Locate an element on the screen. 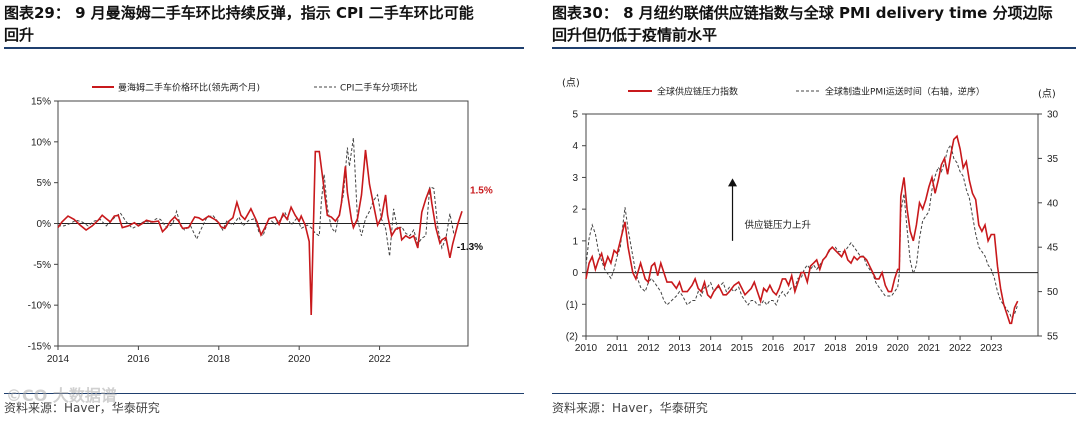 The width and height of the screenshot is (1080, 421). right-title-line2: 回升但仍低于疫情前水平 is located at coordinates (635, 35).